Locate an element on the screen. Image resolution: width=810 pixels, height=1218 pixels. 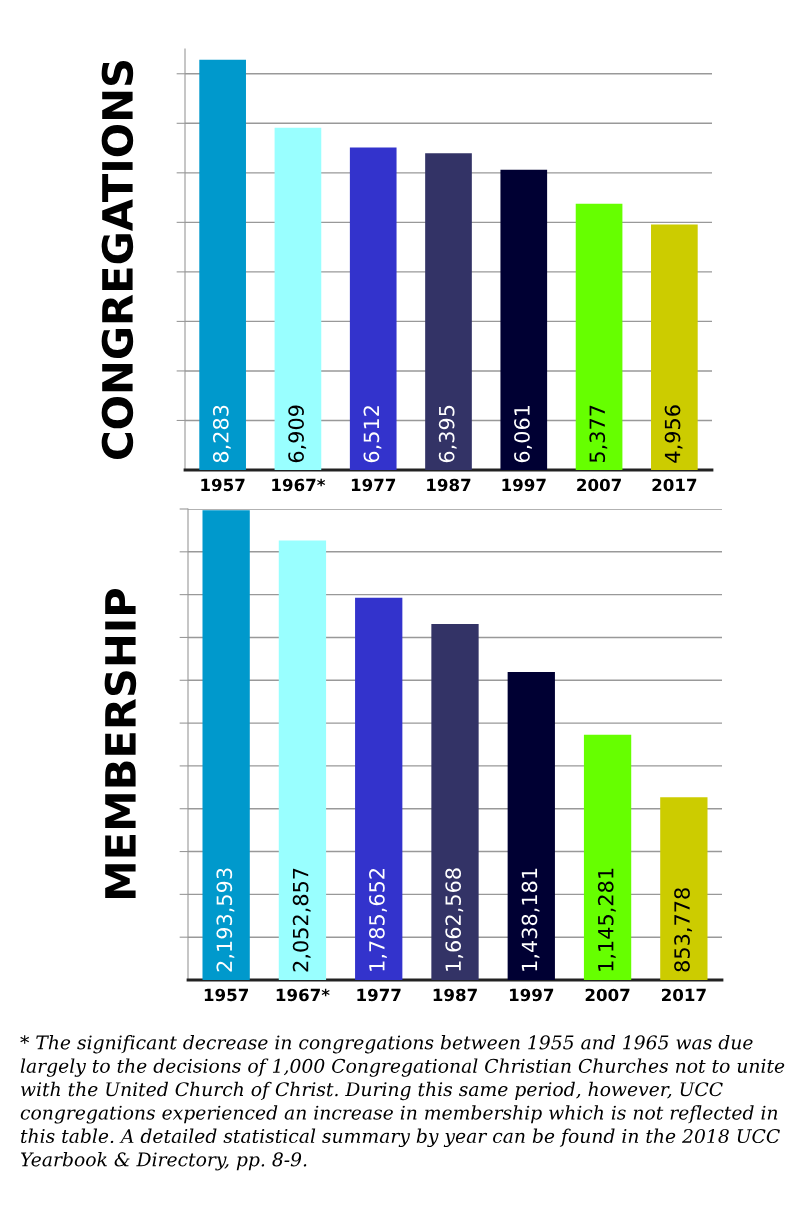
data-label: 1,145,281 is located at coordinates (606, 919).